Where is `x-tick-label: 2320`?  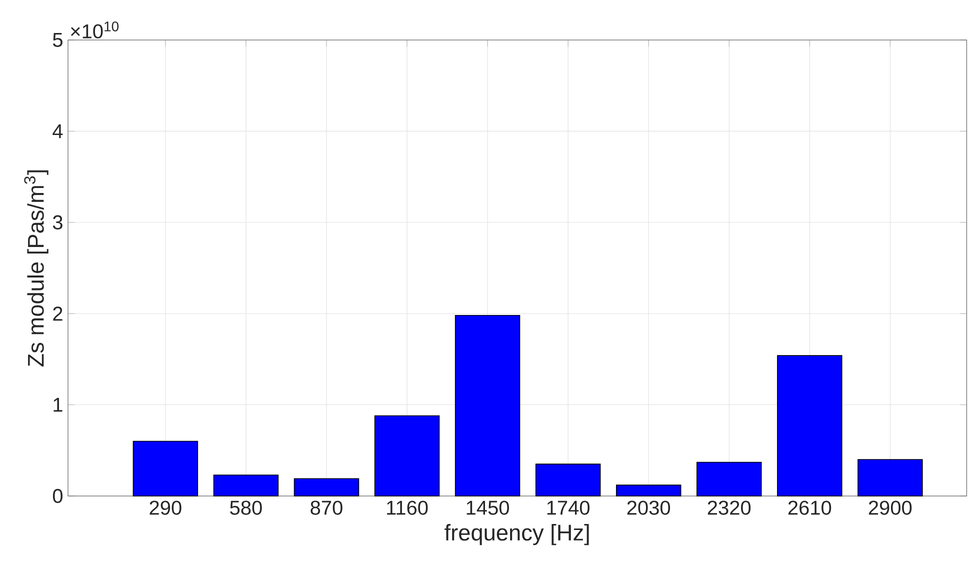
x-tick-label: 2320 is located at coordinates (729, 507).